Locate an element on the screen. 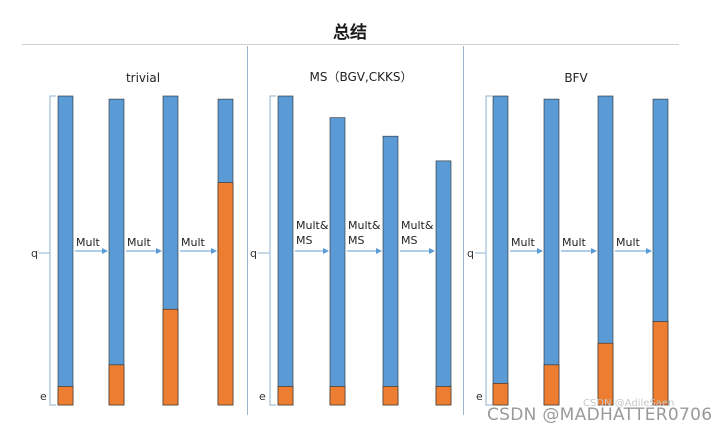  step-label-1-2: MS is located at coordinates (409, 240).